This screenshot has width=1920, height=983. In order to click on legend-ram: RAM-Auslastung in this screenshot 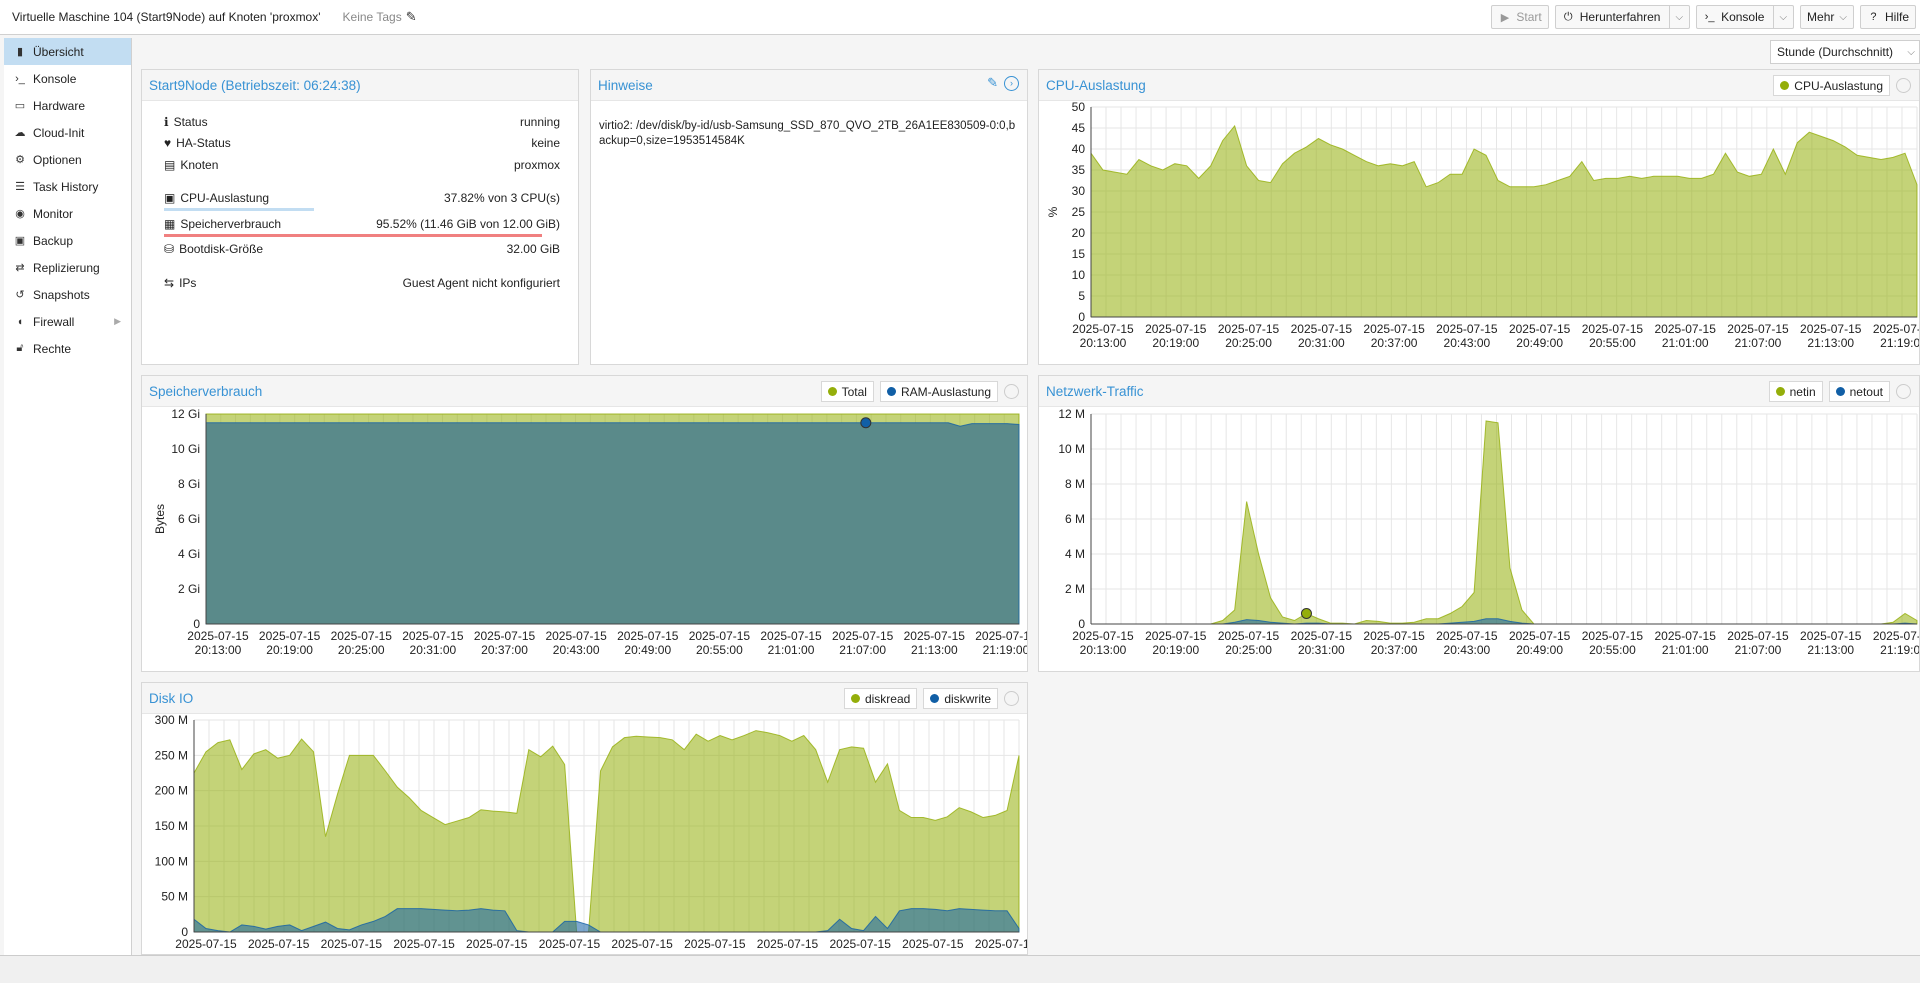, I will do `click(938, 391)`.